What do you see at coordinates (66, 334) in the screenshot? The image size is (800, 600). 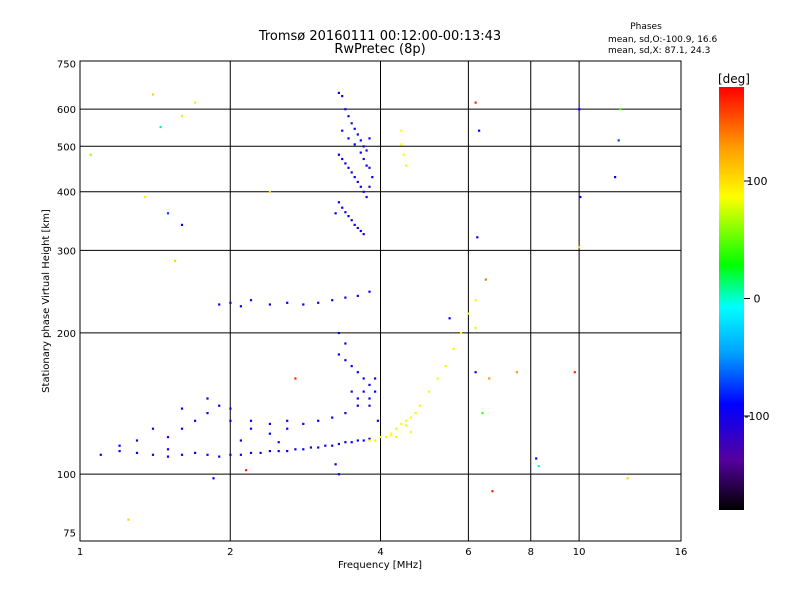 I see `y-tick-label: 200` at bounding box center [66, 334].